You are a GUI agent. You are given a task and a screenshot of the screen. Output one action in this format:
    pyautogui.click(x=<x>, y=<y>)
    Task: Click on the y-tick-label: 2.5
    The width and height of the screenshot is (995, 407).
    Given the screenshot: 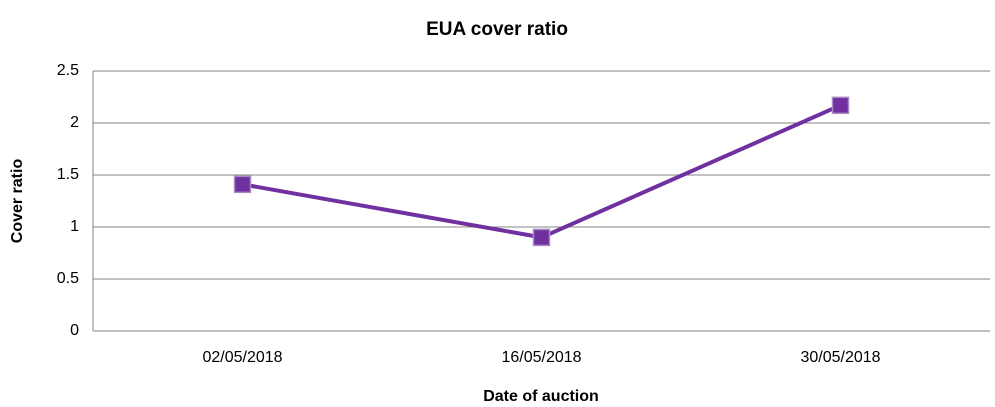 What is the action you would take?
    pyautogui.click(x=68, y=70)
    